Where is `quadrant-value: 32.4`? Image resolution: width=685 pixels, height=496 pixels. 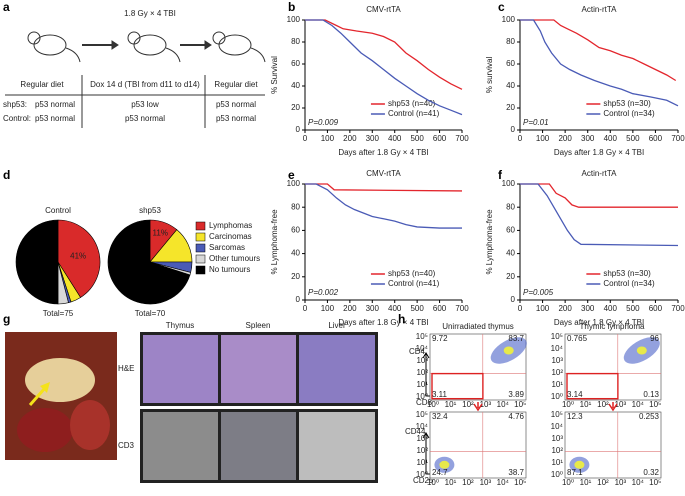 quadrant-value: 32.4 is located at coordinates (440, 416).